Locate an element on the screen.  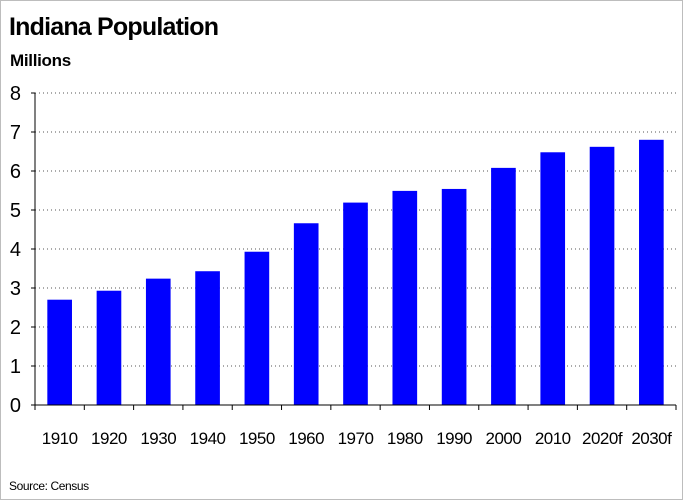
y-tick-label-0: 0 is located at coordinates (15, 406).